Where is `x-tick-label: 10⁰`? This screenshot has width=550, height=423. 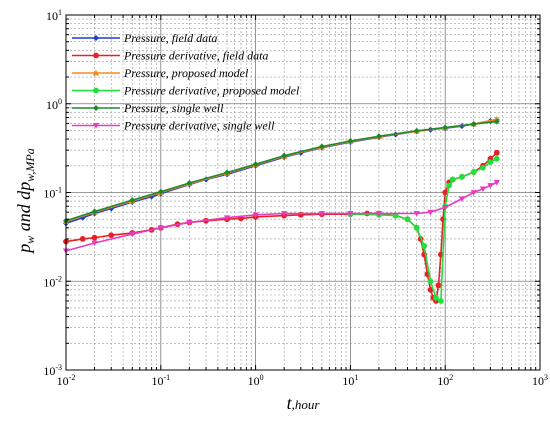
x-tick-label: 10⁰ is located at coordinates (256, 380).